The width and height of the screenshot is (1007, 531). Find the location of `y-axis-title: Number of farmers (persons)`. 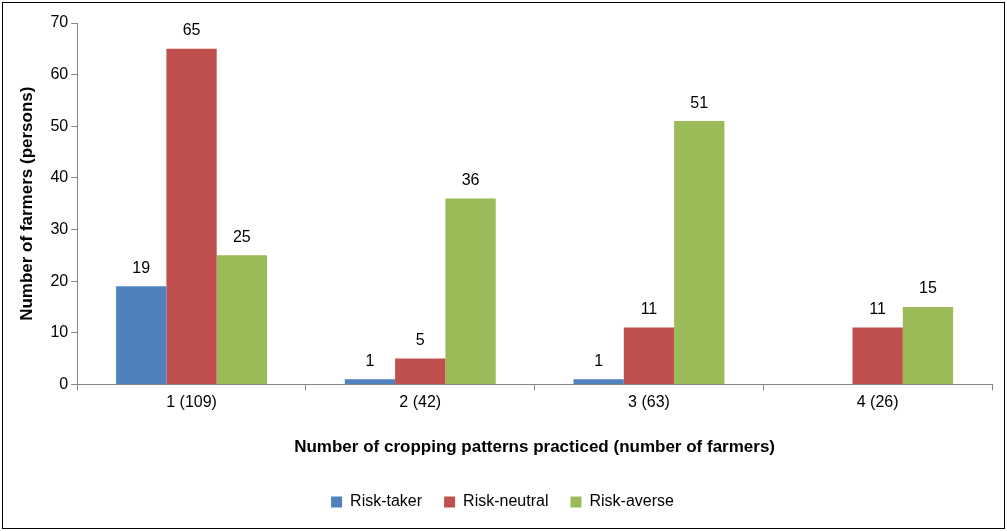

y-axis-title: Number of farmers (persons) is located at coordinates (26, 203).